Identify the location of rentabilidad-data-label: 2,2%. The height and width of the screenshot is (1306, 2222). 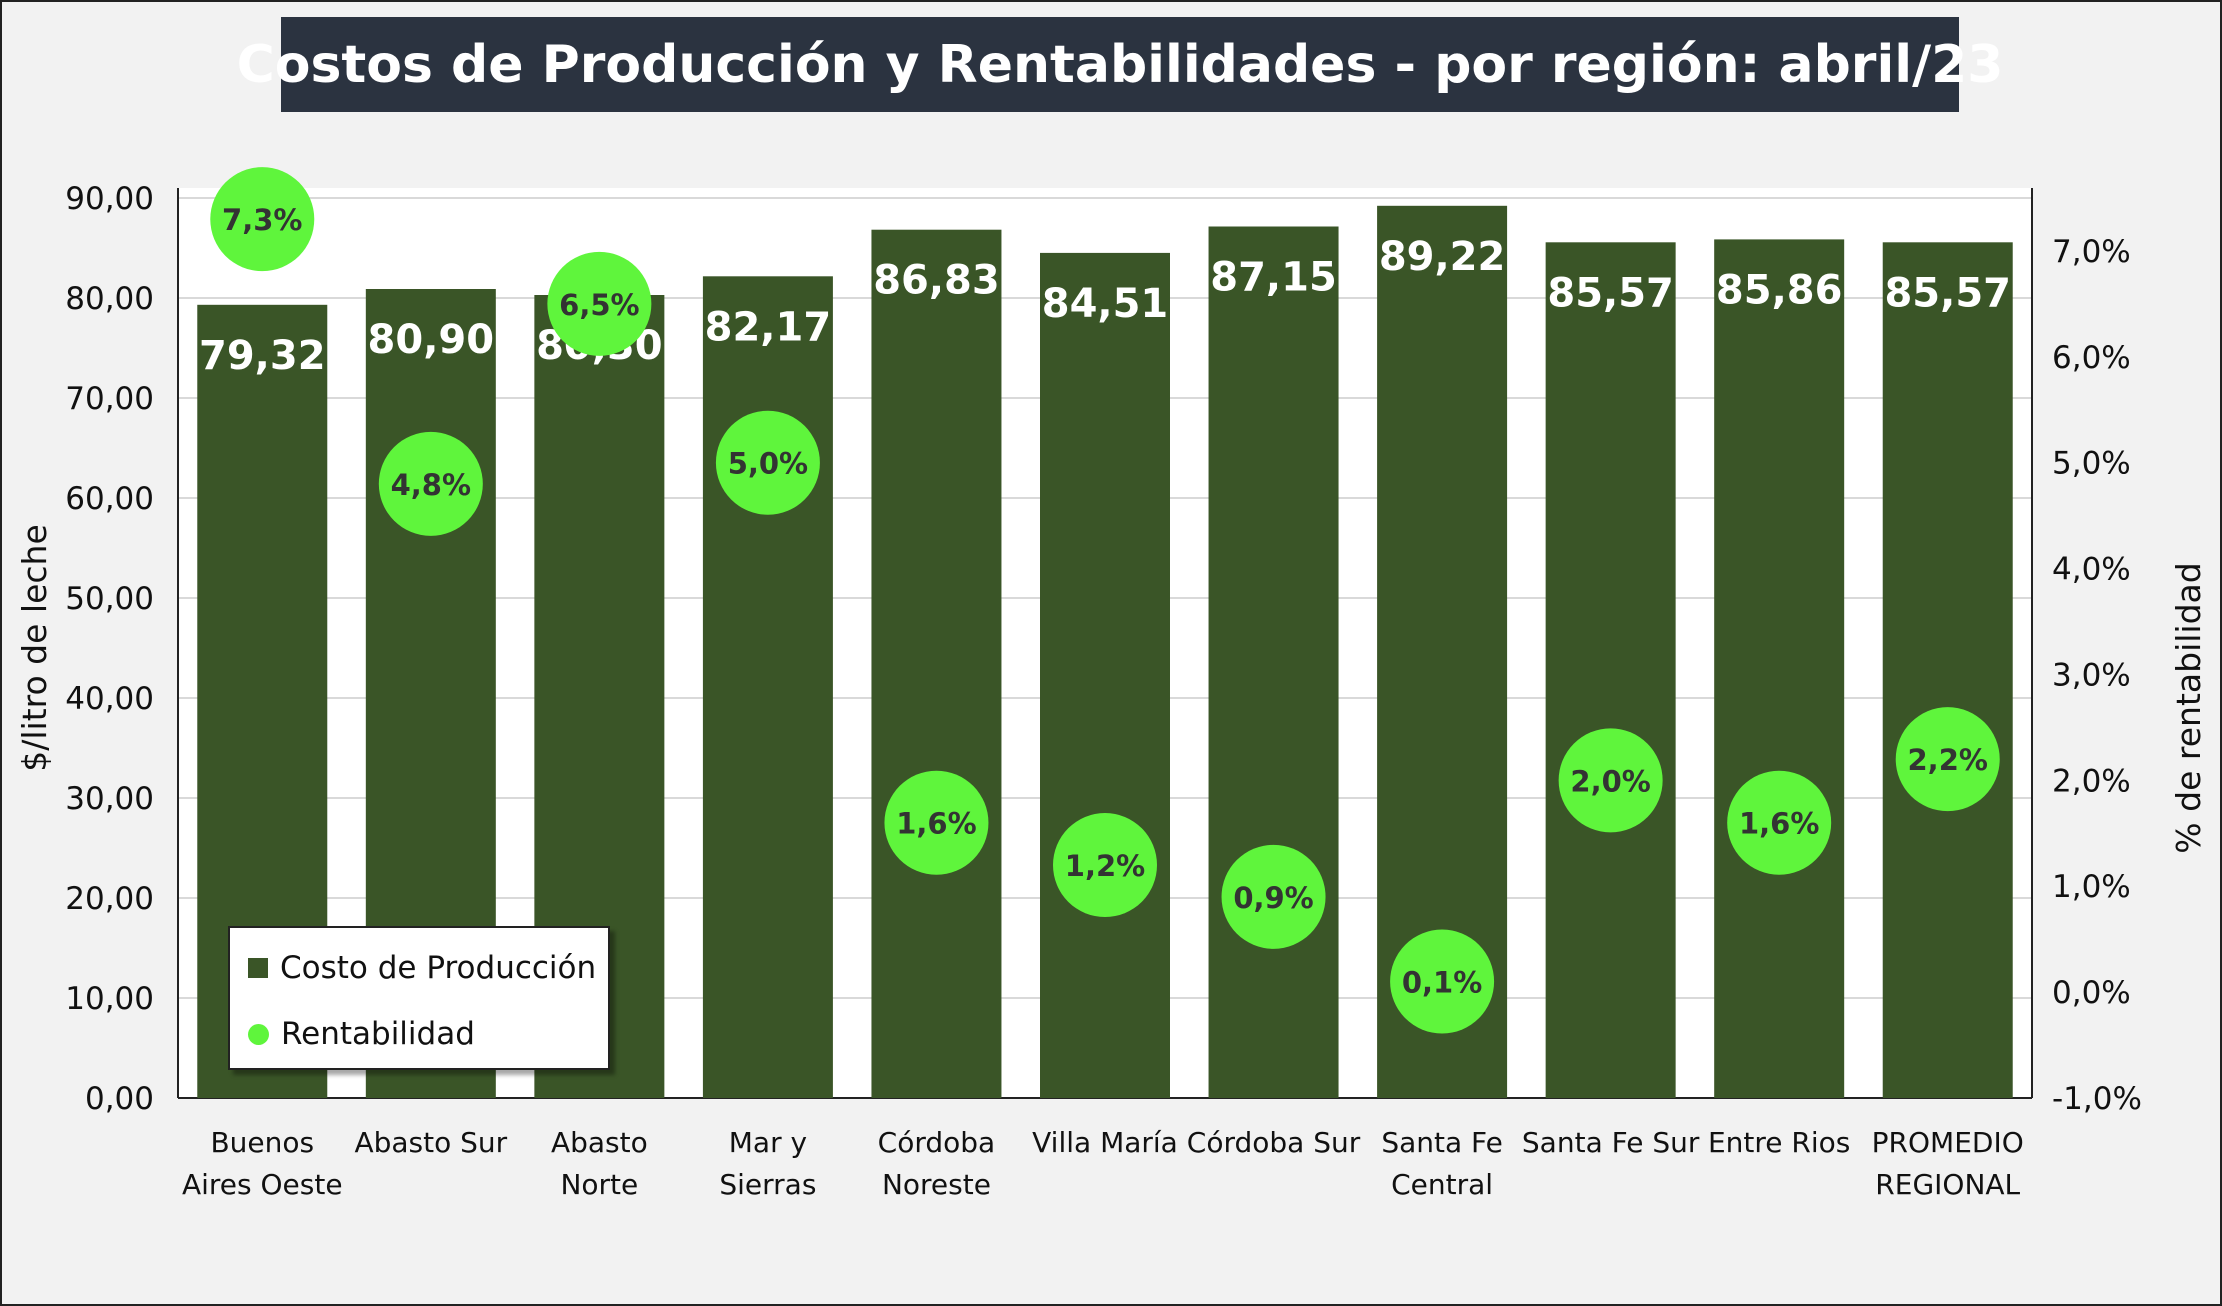
(1948, 760).